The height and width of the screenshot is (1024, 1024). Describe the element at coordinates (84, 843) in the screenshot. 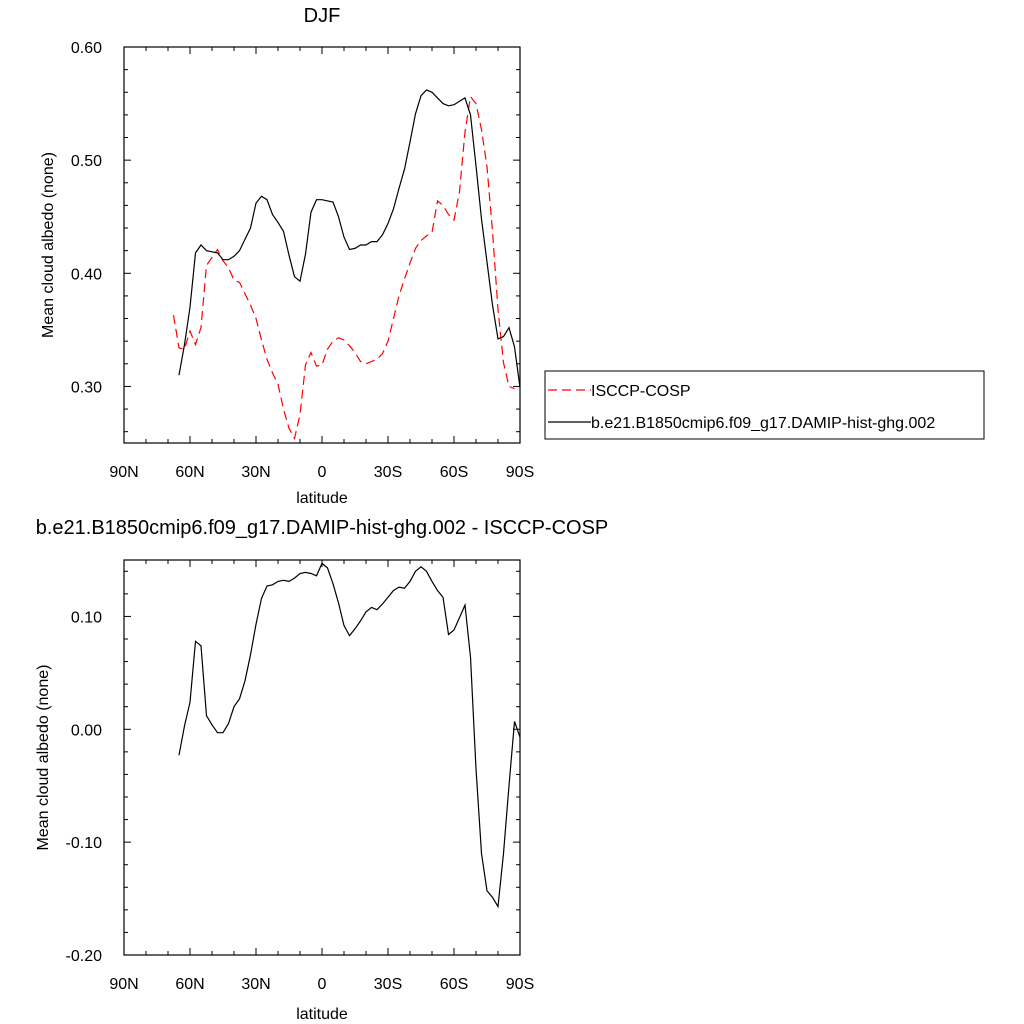

I see `y-tick-label: -0.10` at that location.